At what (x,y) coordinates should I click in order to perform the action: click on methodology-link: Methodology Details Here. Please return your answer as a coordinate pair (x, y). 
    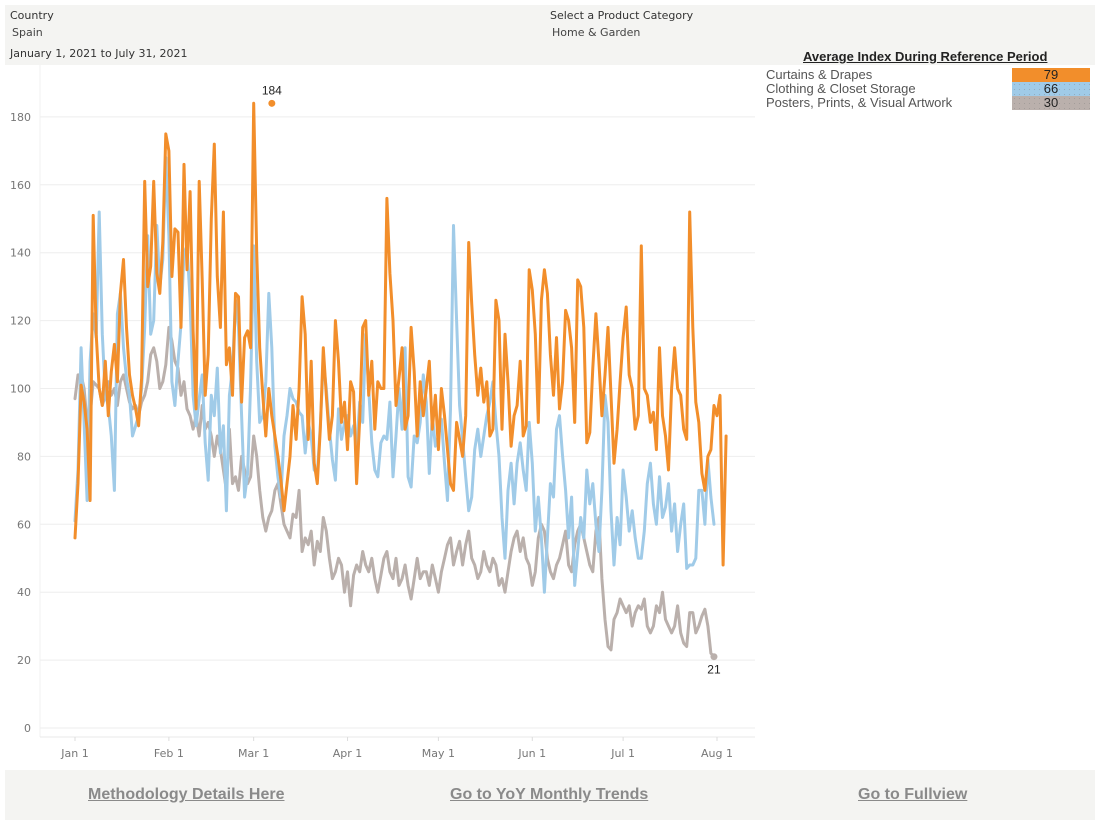
    Looking at the image, I should click on (186, 794).